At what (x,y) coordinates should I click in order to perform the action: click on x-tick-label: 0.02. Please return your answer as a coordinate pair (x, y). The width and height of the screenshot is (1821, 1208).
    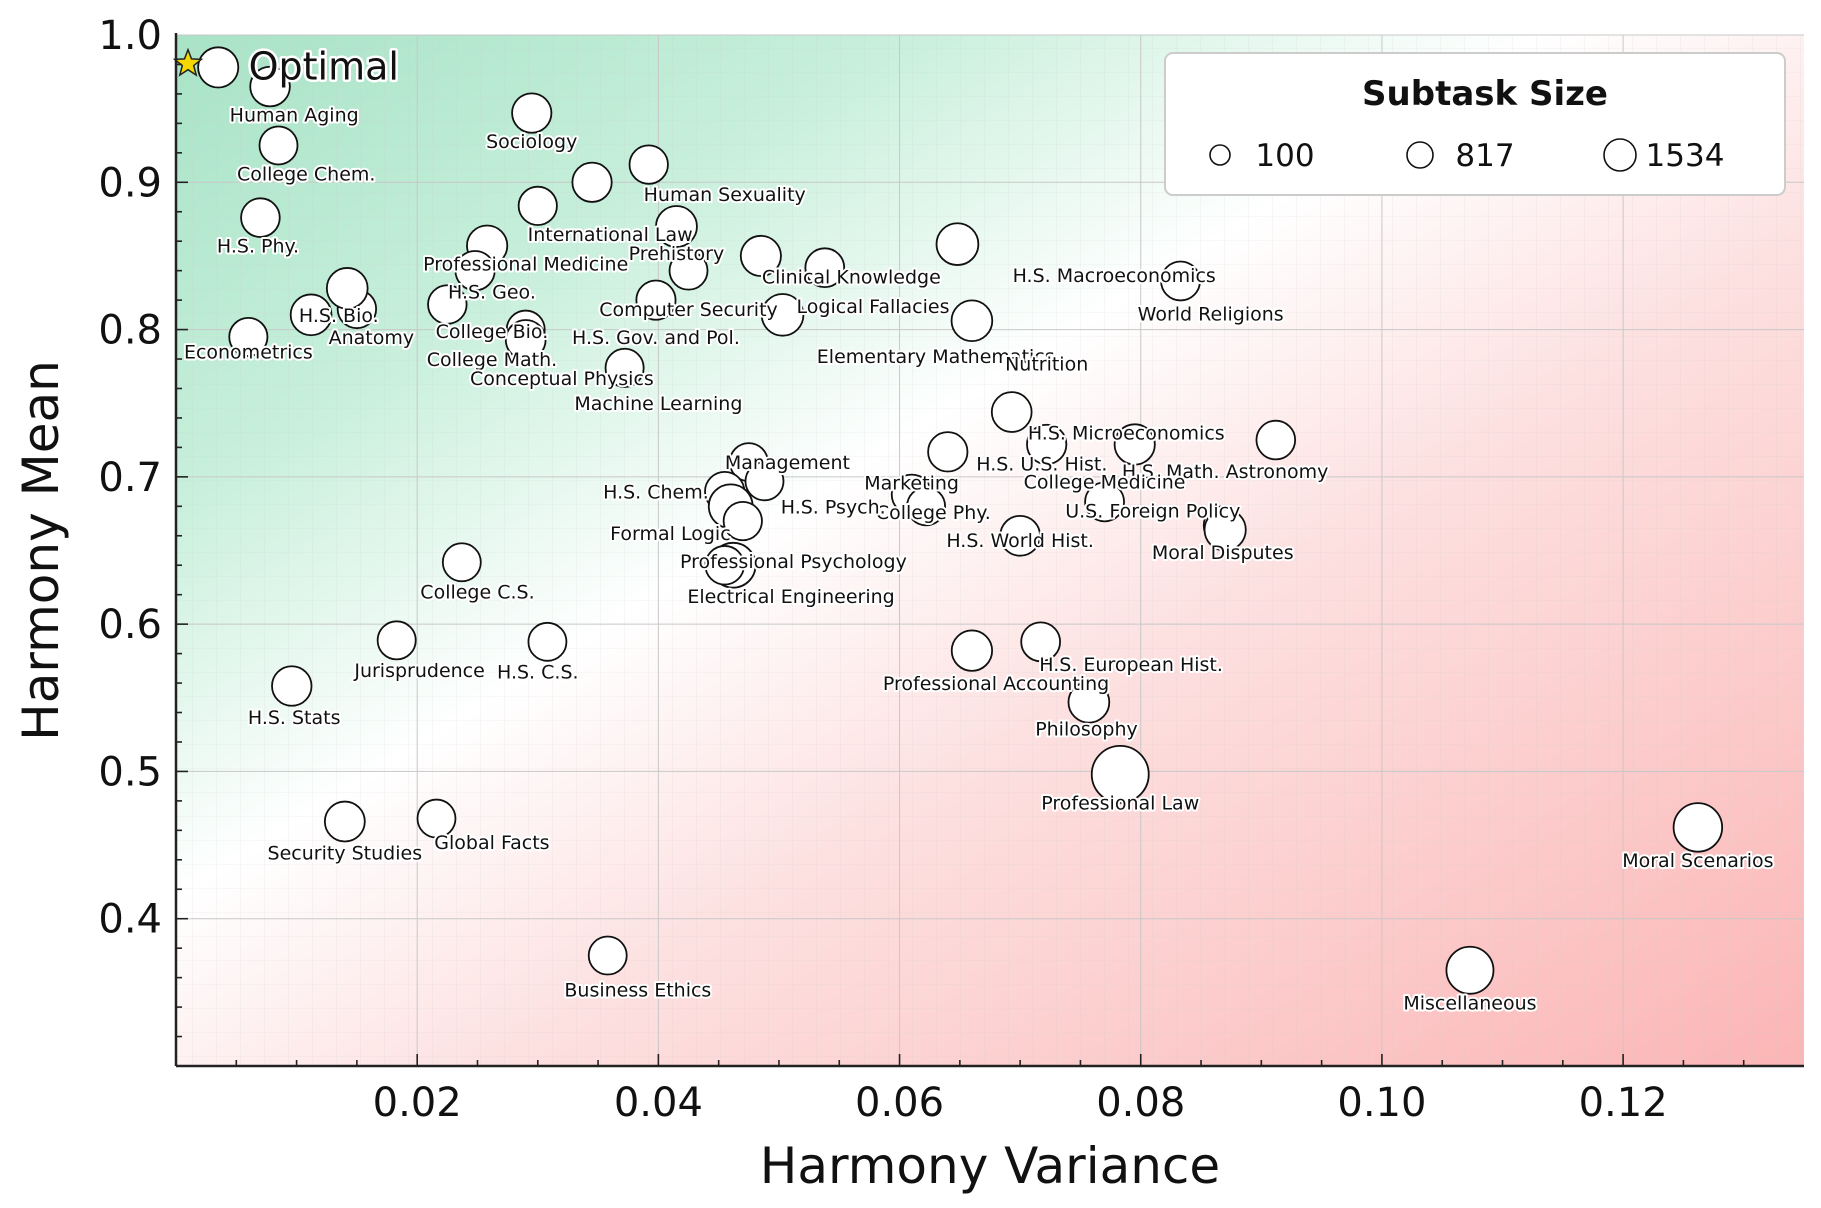
    Looking at the image, I should click on (417, 1103).